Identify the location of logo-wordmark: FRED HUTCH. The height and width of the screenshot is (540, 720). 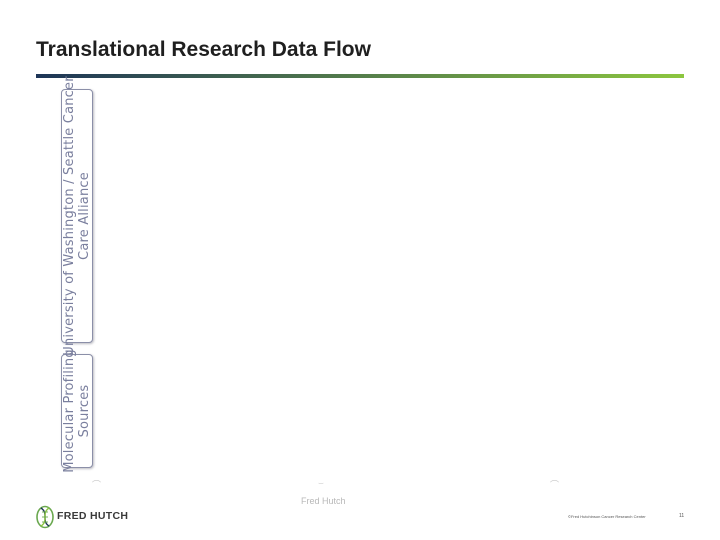
(93, 516).